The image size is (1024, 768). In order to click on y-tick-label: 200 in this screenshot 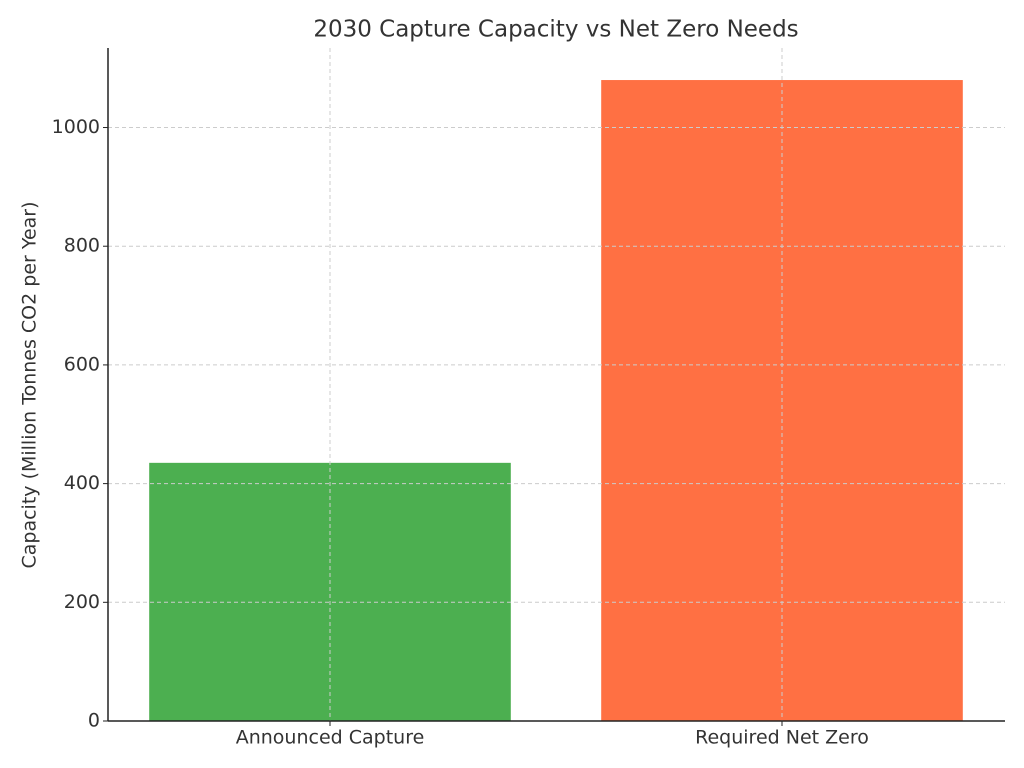, I will do `click(82, 602)`.